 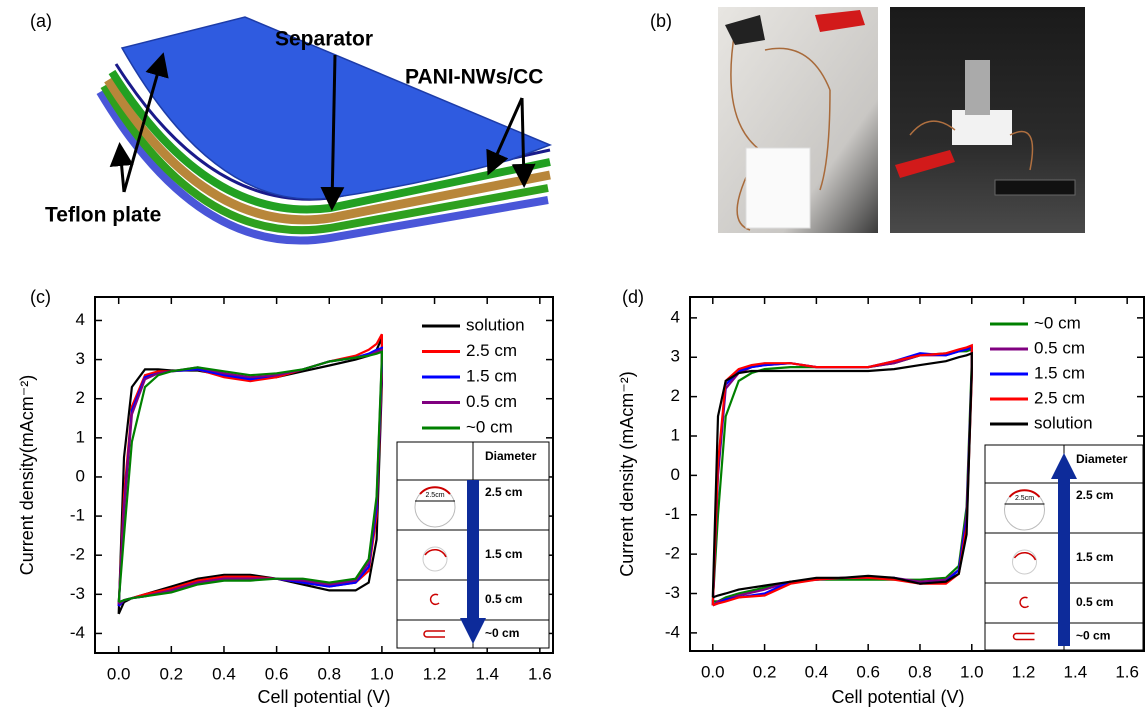 I want to click on panel-label: (b), so click(x=661, y=21).